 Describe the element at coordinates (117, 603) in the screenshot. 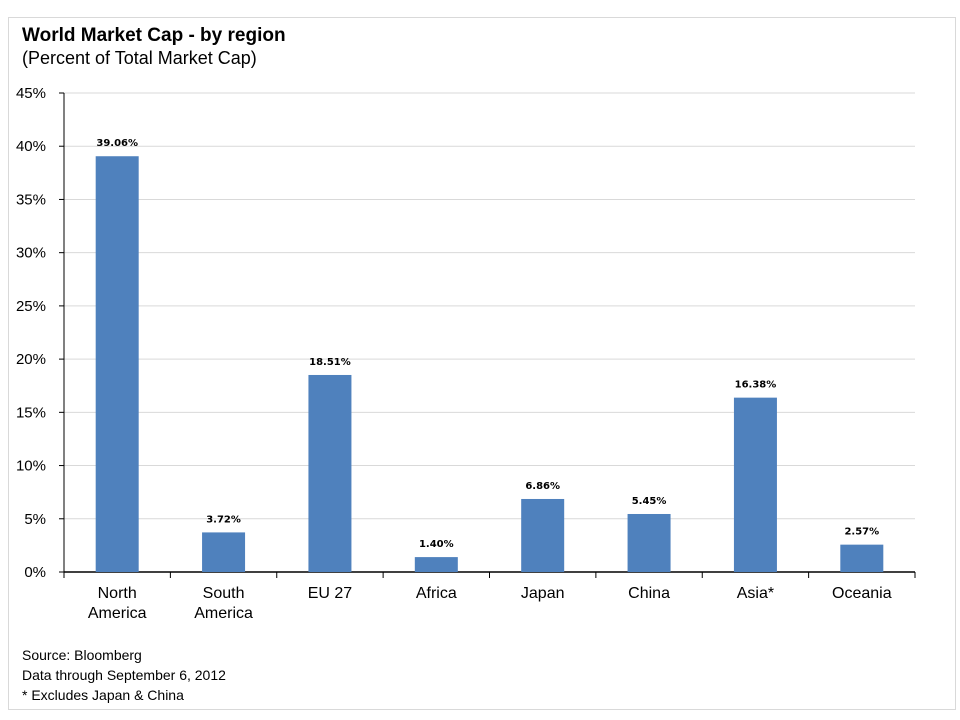

I see `category-label: North America` at that location.